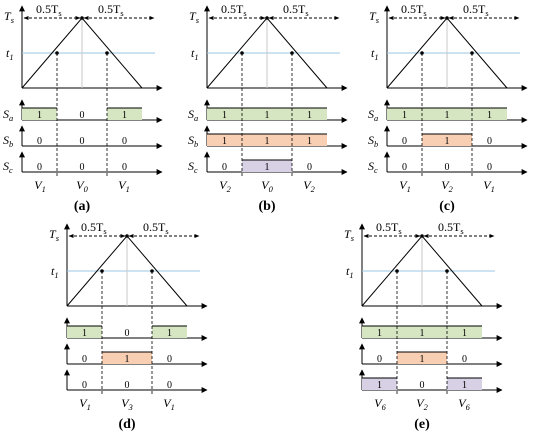 Image resolution: width=550 pixels, height=438 pixels. I want to click on panel-caption: (e), so click(422, 424).